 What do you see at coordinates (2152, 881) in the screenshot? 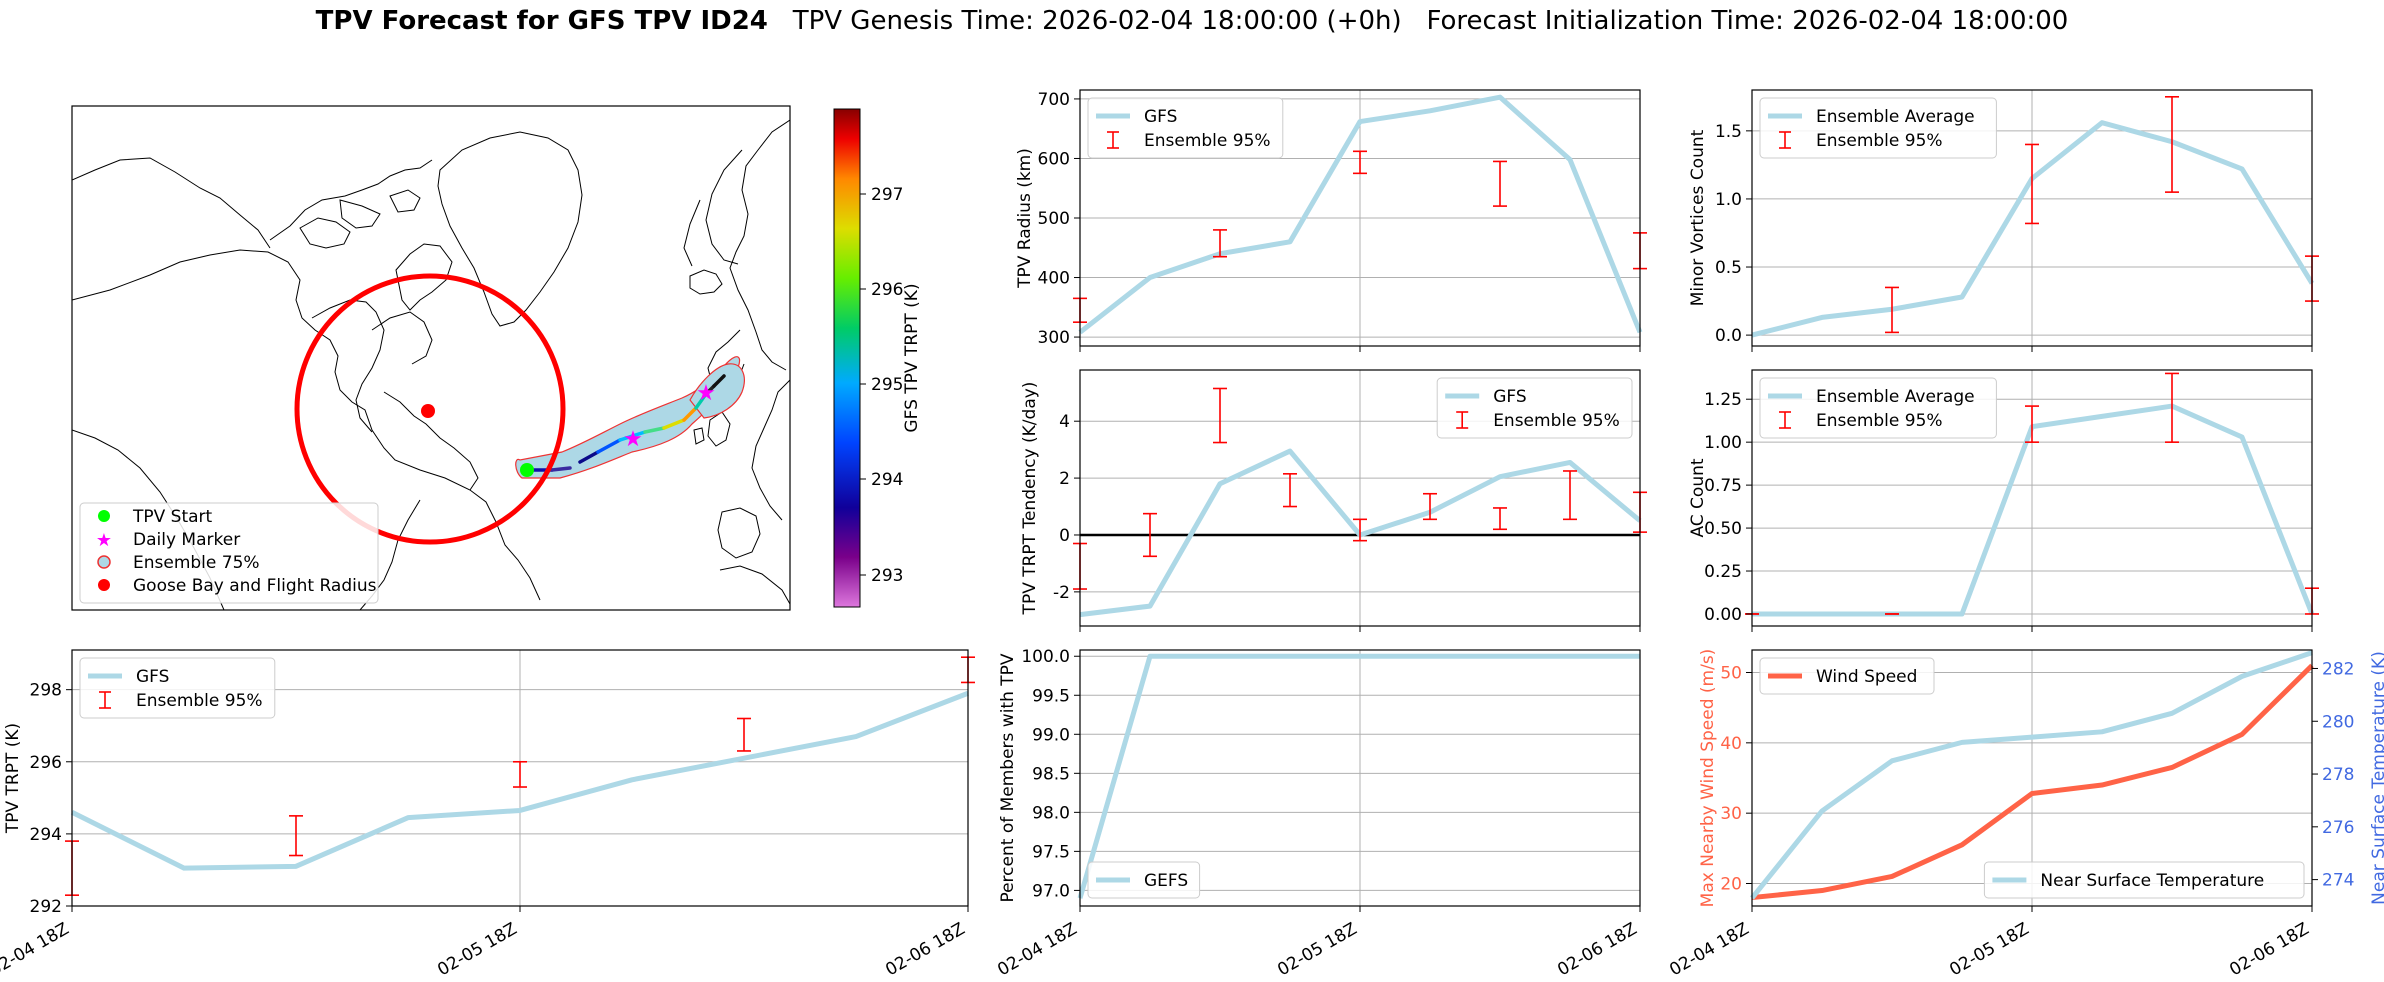
I see `legend-label: Near Surface Temperature` at bounding box center [2152, 881].